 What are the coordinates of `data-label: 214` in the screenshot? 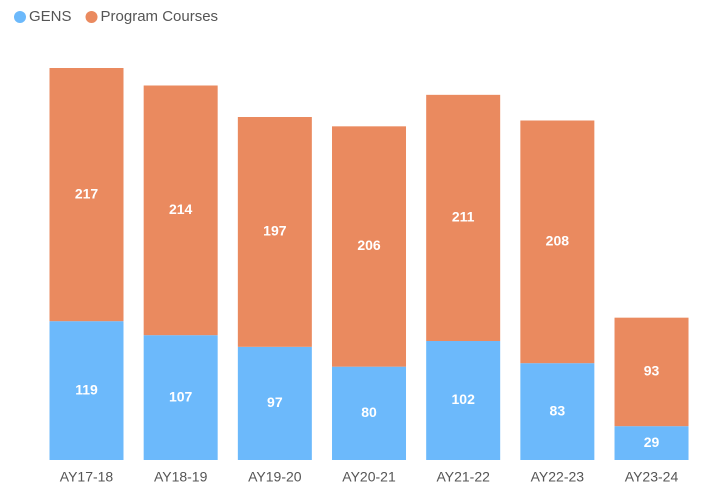 It's located at (181, 209).